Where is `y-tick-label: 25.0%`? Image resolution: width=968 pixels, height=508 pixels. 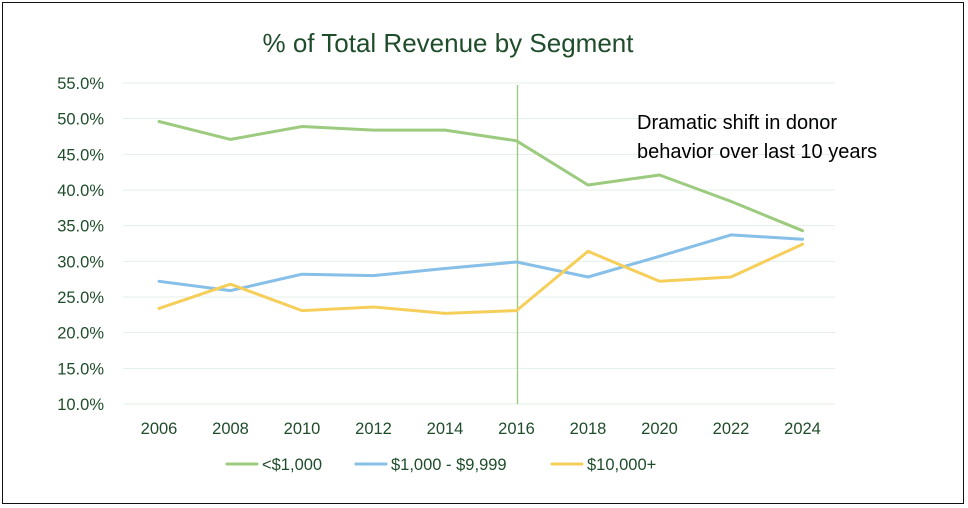 y-tick-label: 25.0% is located at coordinates (80, 298).